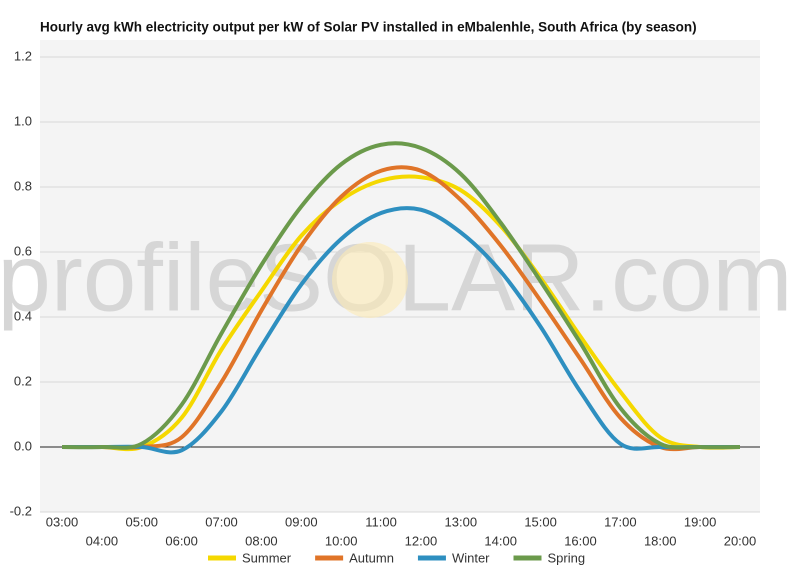 This screenshot has height=575, width=800. What do you see at coordinates (580, 540) in the screenshot?
I see `x-tick-label: 16:00` at bounding box center [580, 540].